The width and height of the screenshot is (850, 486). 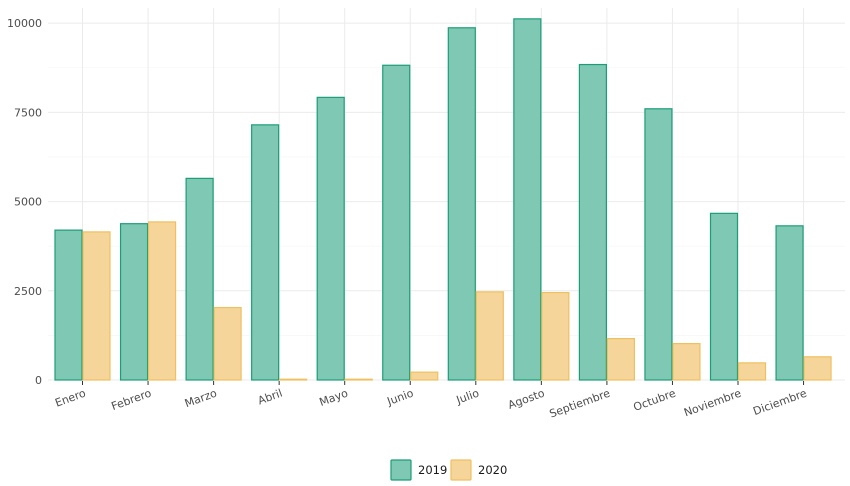 I want to click on bar-2020-junio, so click(x=424, y=376).